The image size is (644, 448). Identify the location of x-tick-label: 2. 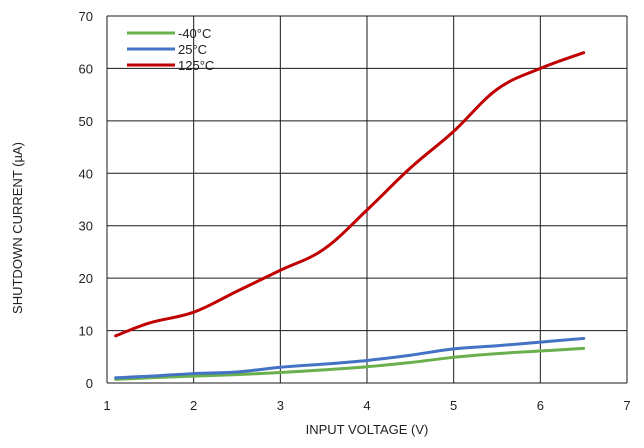
(193, 405).